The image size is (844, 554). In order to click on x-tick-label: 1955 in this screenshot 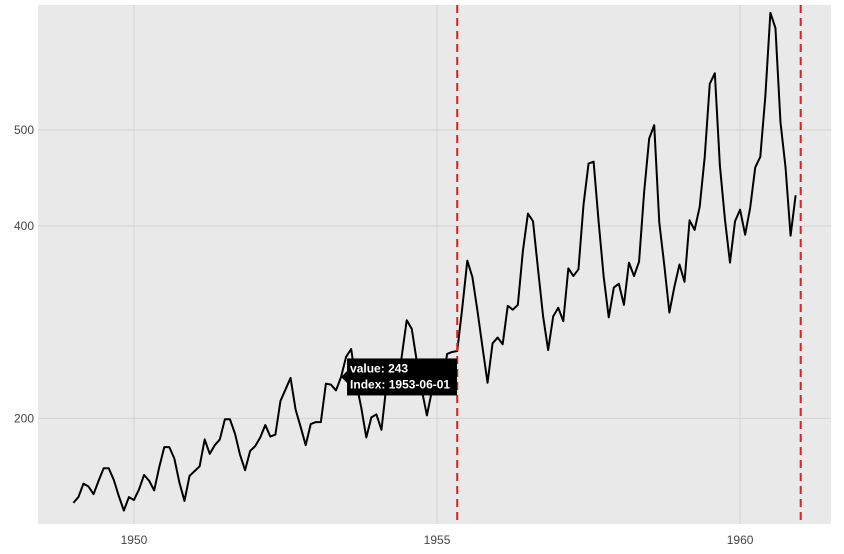, I will do `click(437, 540)`.